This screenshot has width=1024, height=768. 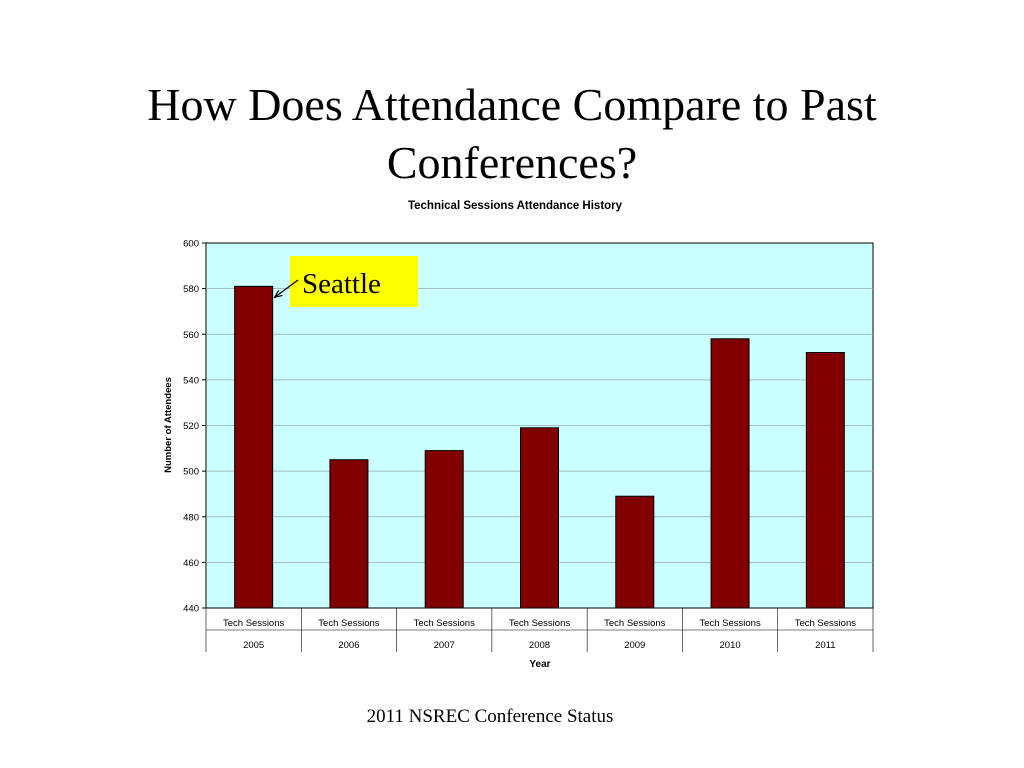 What do you see at coordinates (191, 380) in the screenshot?
I see `y-tick-label: 540` at bounding box center [191, 380].